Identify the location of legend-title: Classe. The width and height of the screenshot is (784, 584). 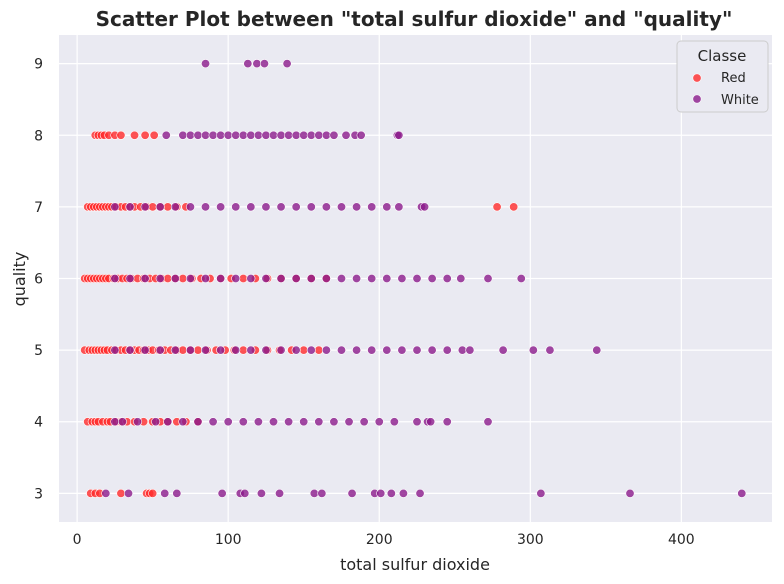
(722, 56).